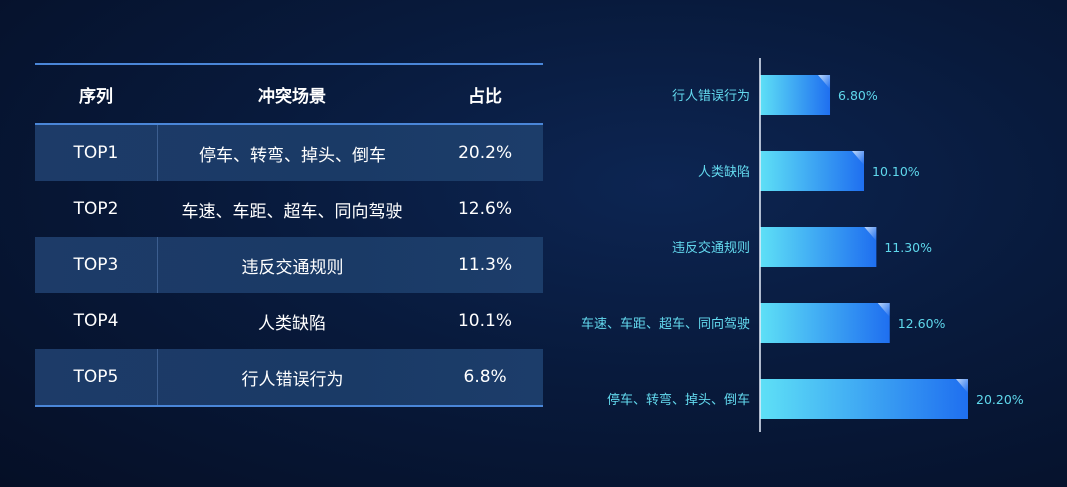 This screenshot has width=1067, height=487. I want to click on header-ratio: 占比, so click(485, 96).